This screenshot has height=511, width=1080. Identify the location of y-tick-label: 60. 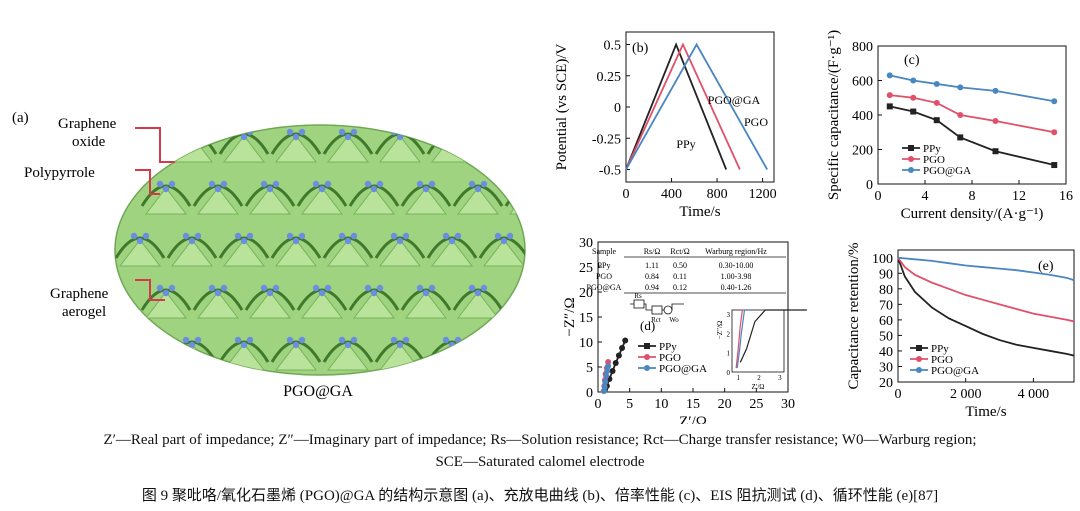
(886, 321).